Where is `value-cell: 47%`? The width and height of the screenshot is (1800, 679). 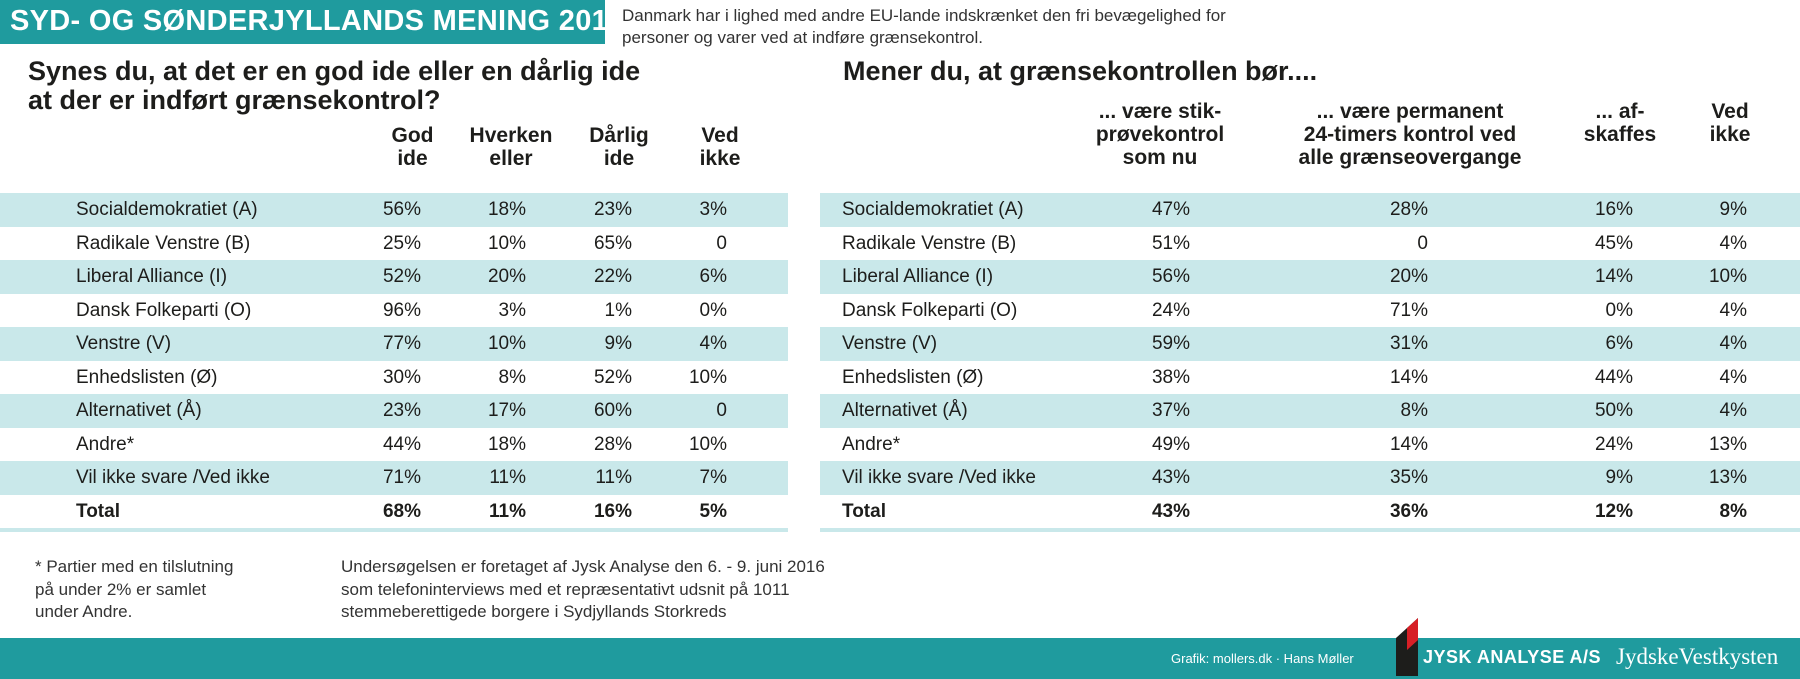 value-cell: 47% is located at coordinates (1170, 209).